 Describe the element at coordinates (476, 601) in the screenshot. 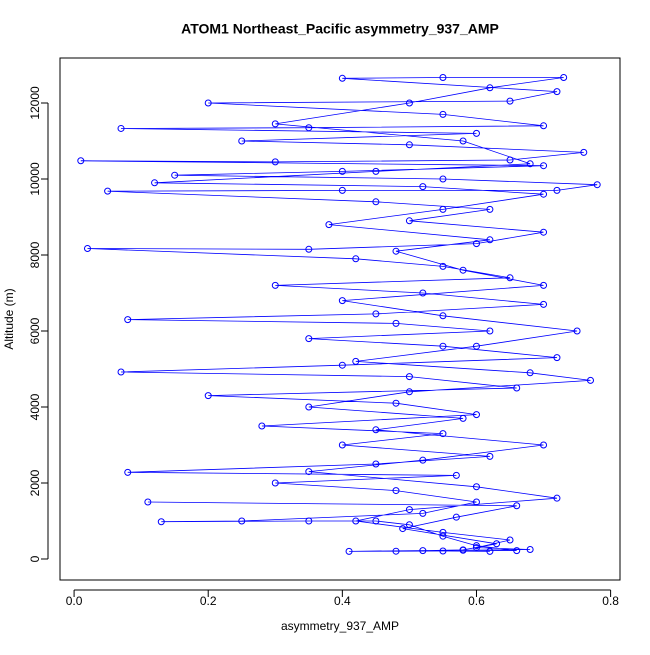

I see `x-tick-label: 0.6` at that location.